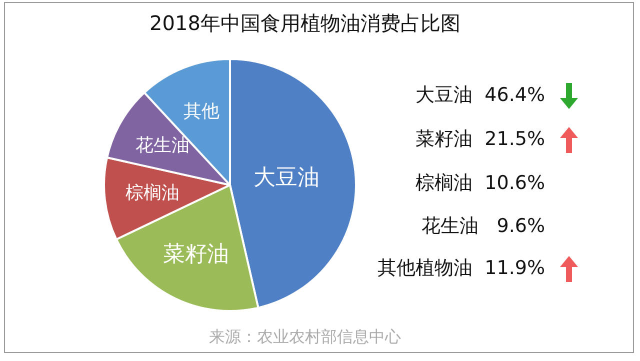 Image resolution: width=640 pixels, height=361 pixels. Describe the element at coordinates (480, 183) in the screenshot. I see `text: 棕榈油 10.6%` at that location.